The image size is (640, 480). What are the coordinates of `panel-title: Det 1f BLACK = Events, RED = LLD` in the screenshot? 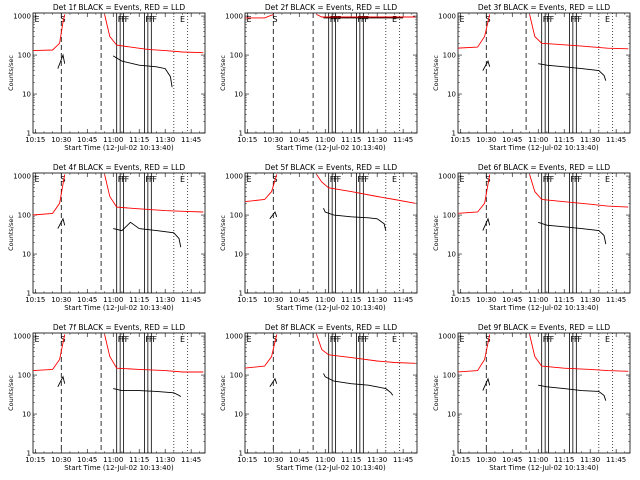 It's located at (119, 7).